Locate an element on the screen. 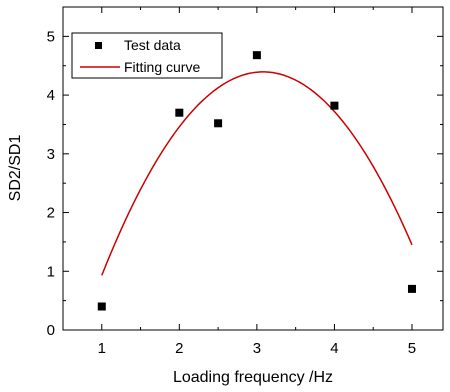  x-tick-label: 3 is located at coordinates (257, 348).